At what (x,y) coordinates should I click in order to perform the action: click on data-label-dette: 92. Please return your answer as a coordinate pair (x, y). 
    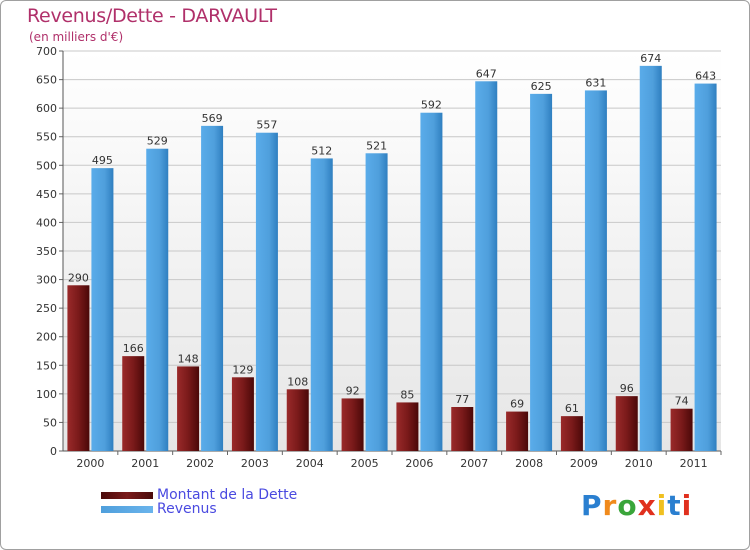
    Looking at the image, I should click on (353, 390).